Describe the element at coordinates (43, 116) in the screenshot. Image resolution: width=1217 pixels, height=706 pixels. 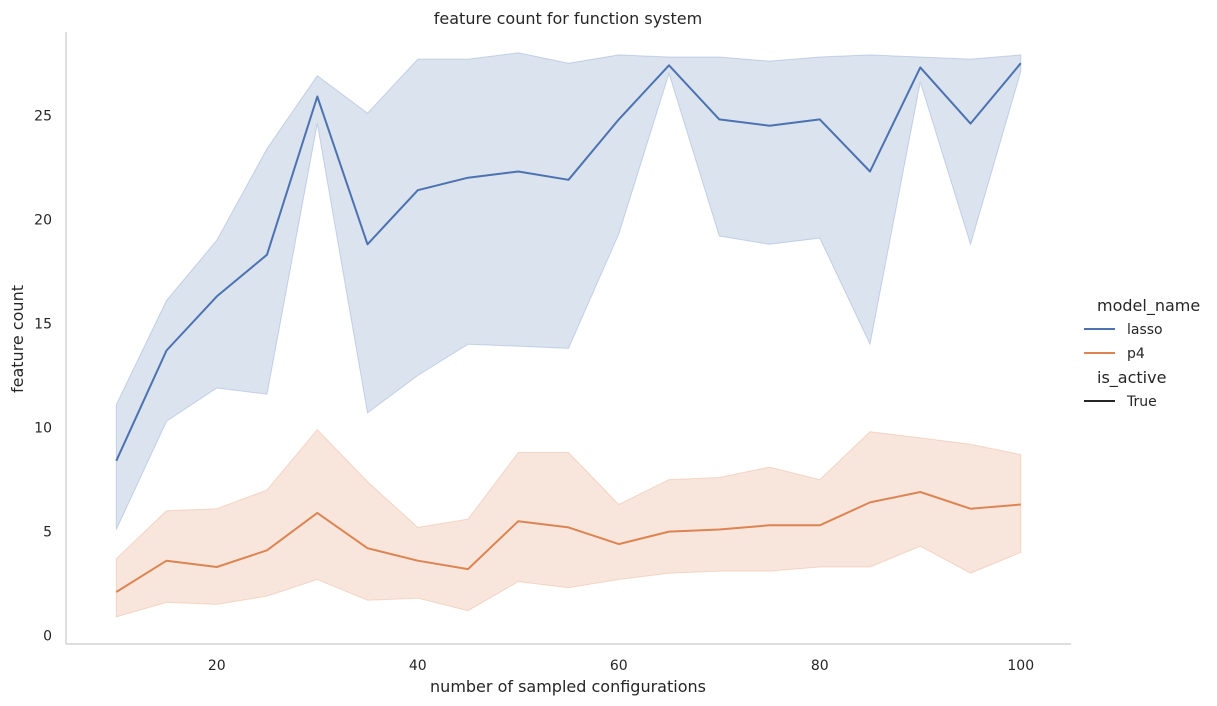
I see `y-tick-label: 25` at that location.